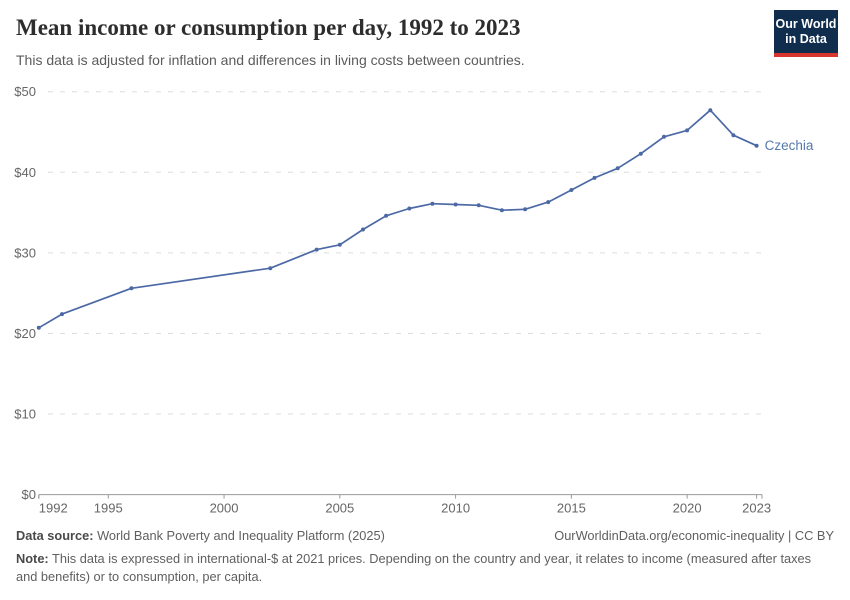 Image resolution: width=850 pixels, height=600 pixels. I want to click on x-tick-label-1992: 1992, so click(53, 508).